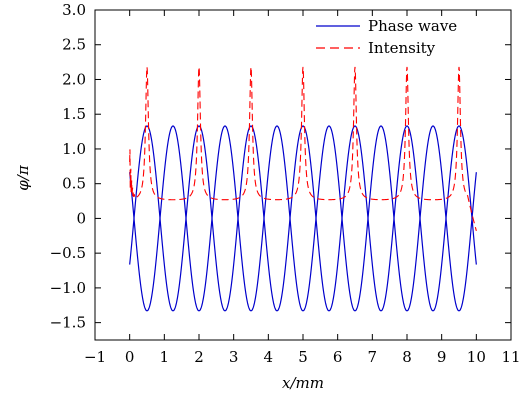 The image size is (526, 400). I want to click on y-tick-label: −0.5, so click(68, 253).